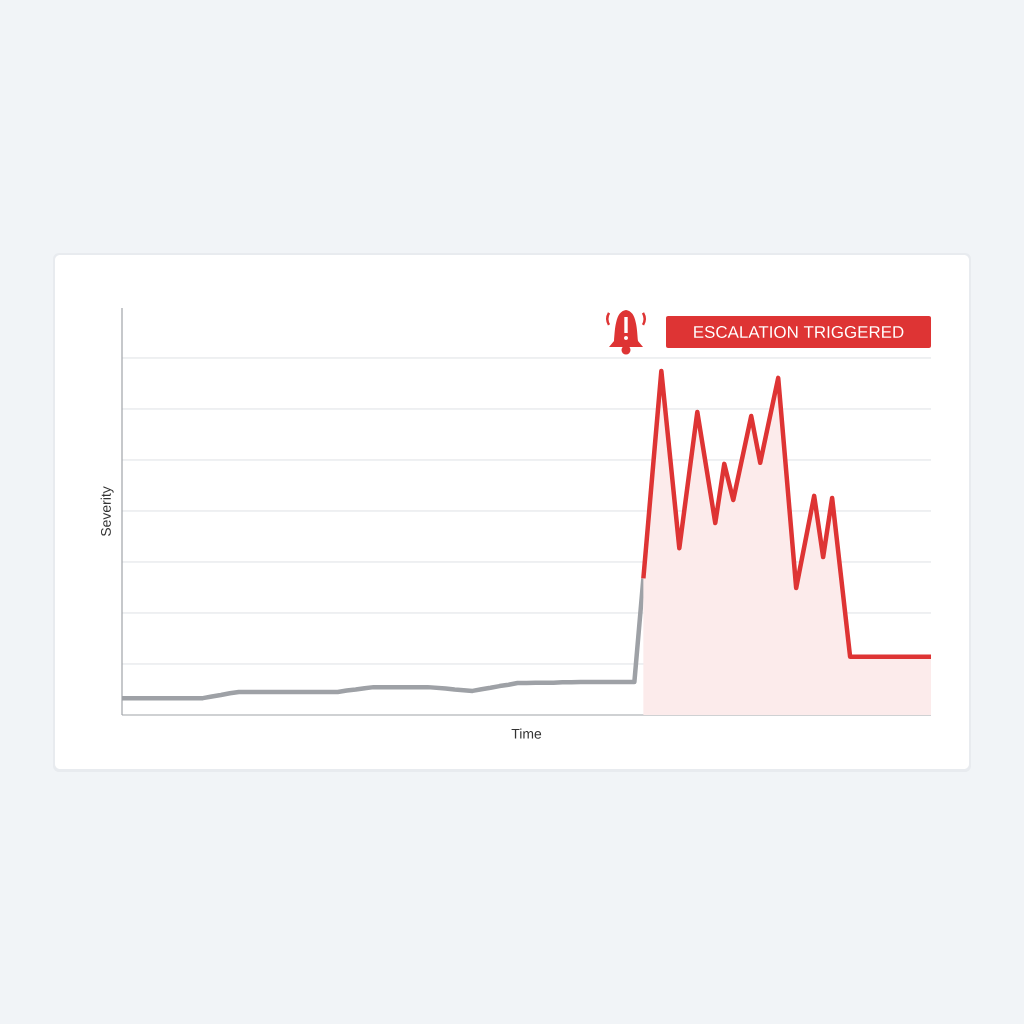  Describe the element at coordinates (526, 733) in the screenshot. I see `x-axis-title: Time` at that location.